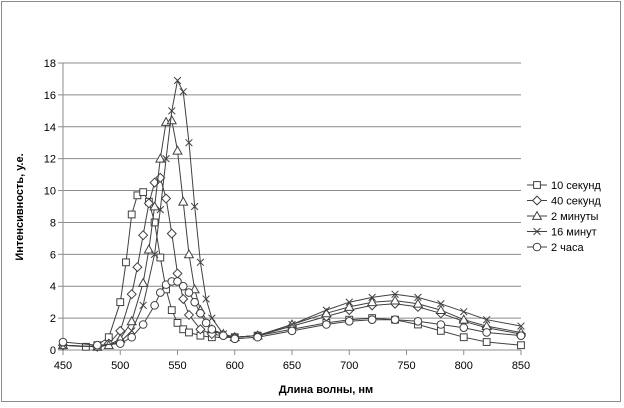 This screenshot has width=624, height=408. Describe the element at coordinates (177, 366) in the screenshot. I see `x-tick-label: 550` at that location.